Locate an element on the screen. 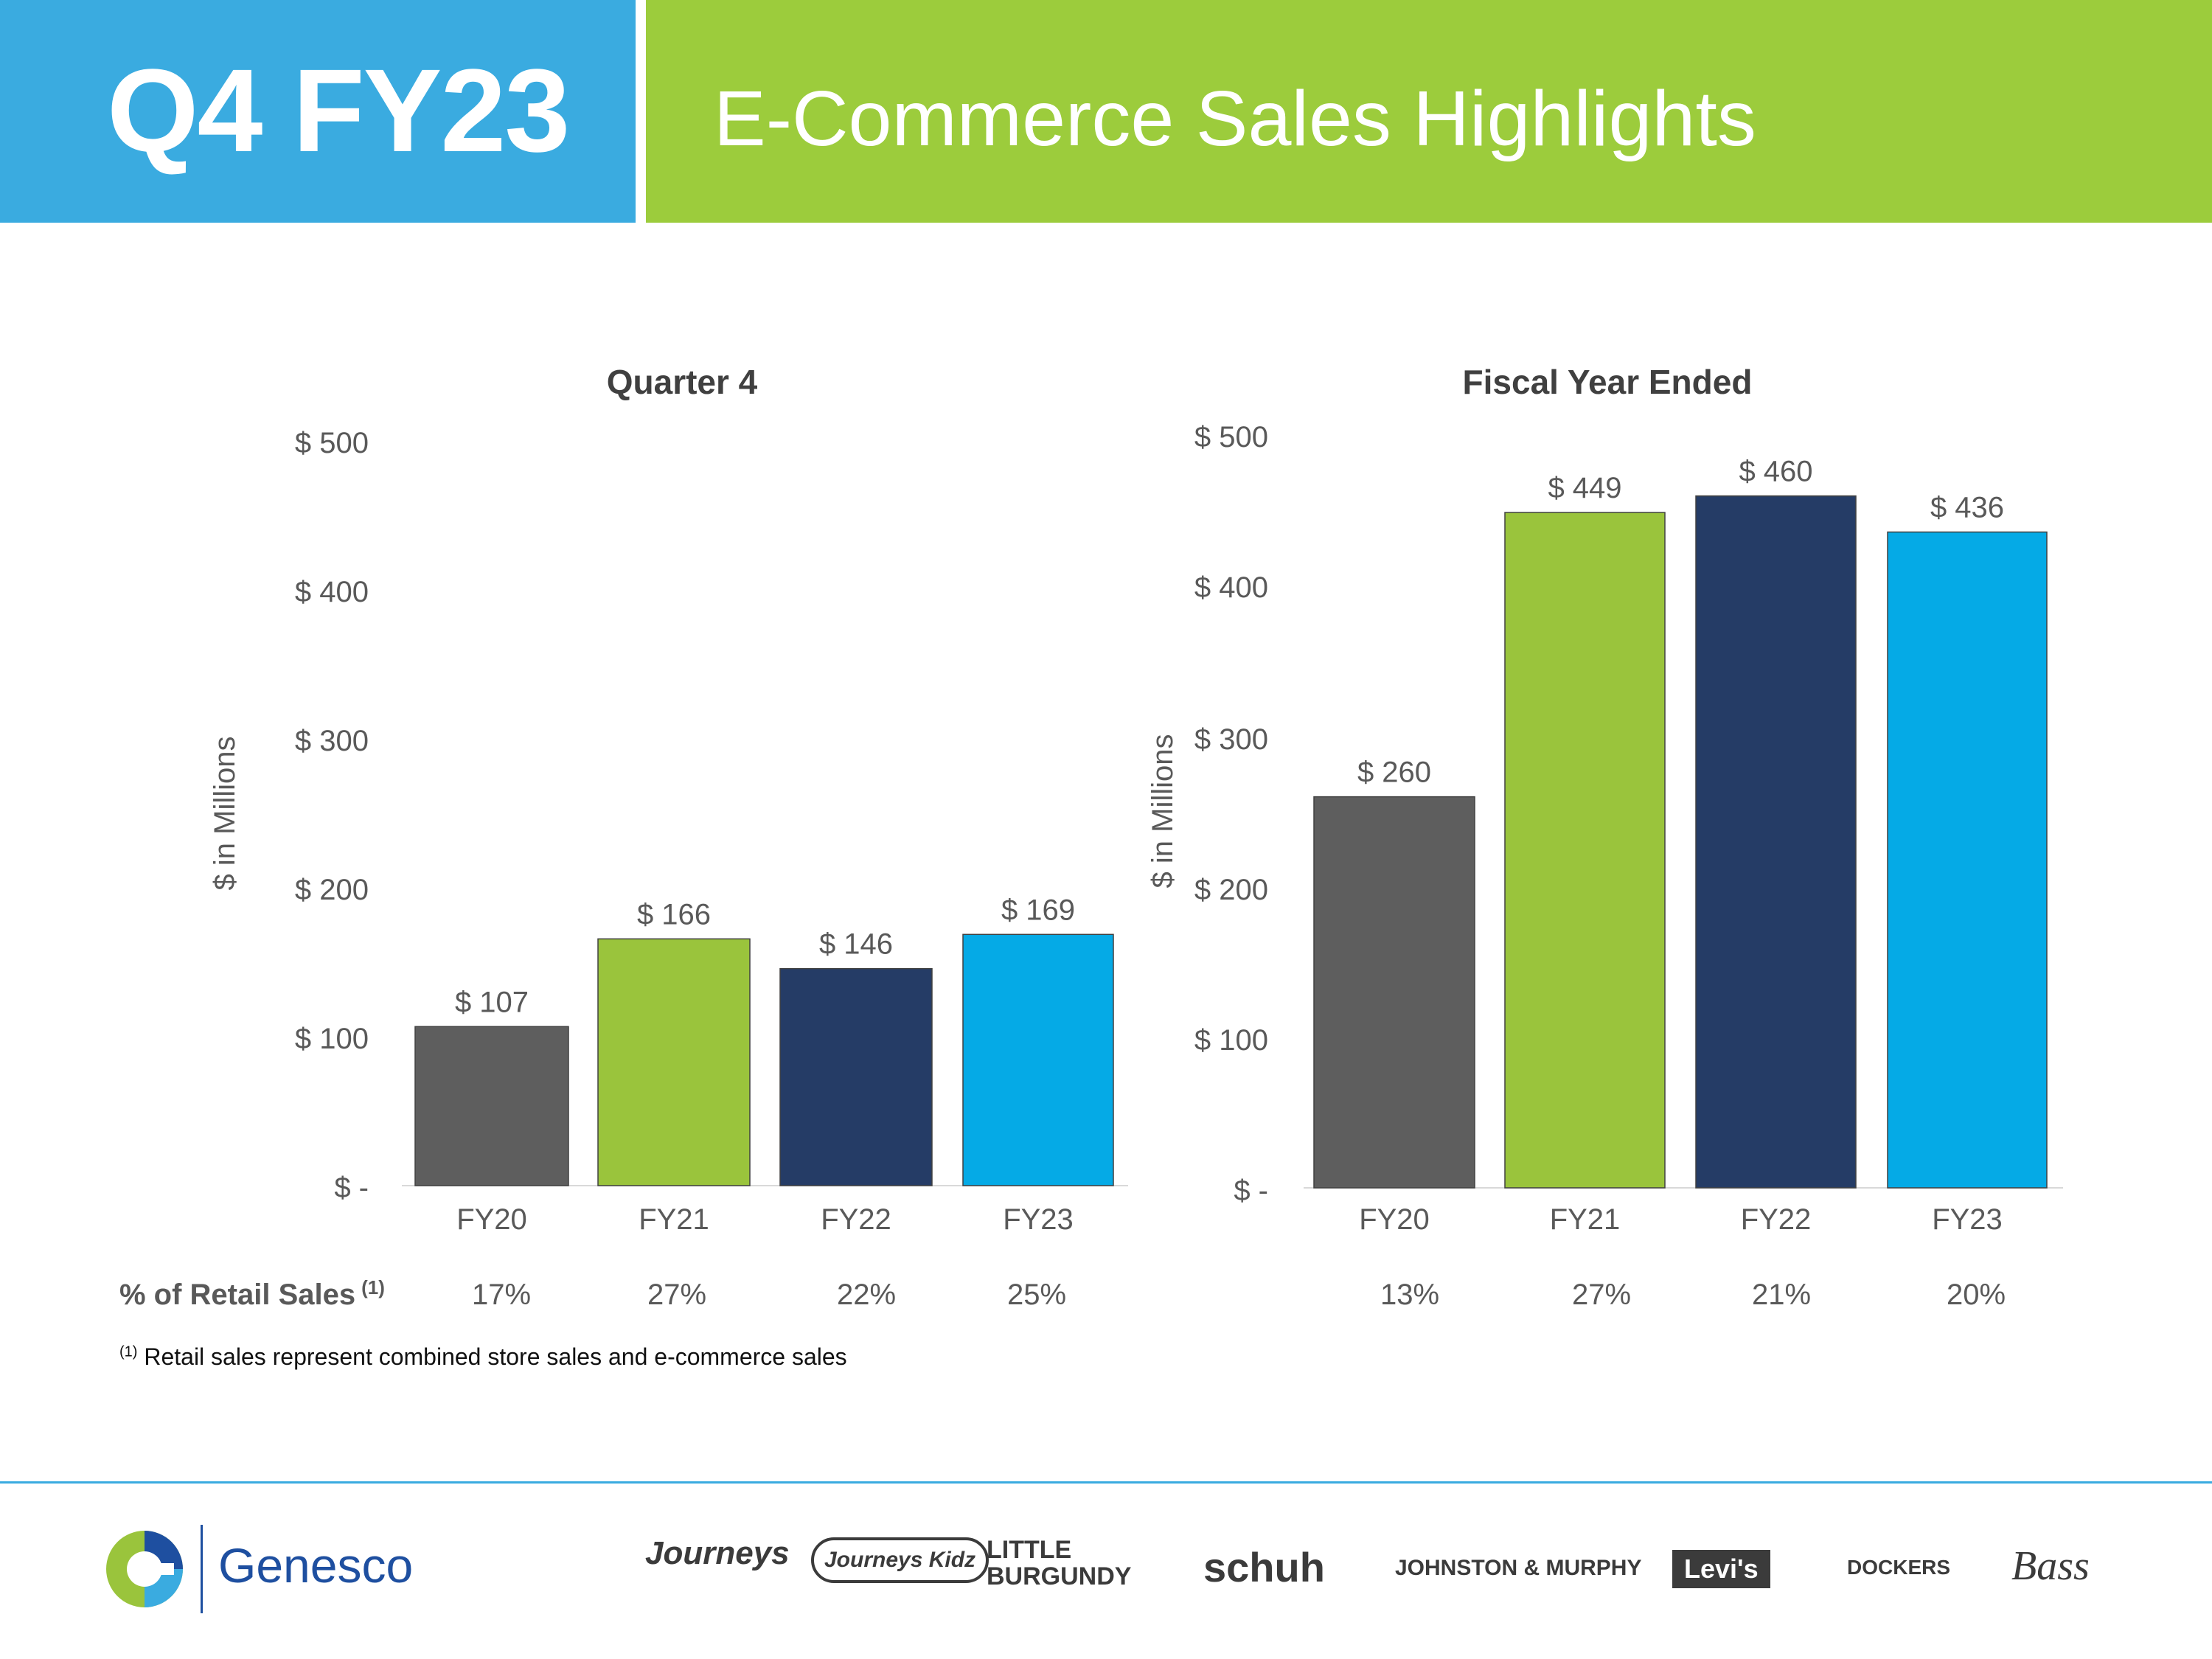  logo-divider is located at coordinates (202, 1569).